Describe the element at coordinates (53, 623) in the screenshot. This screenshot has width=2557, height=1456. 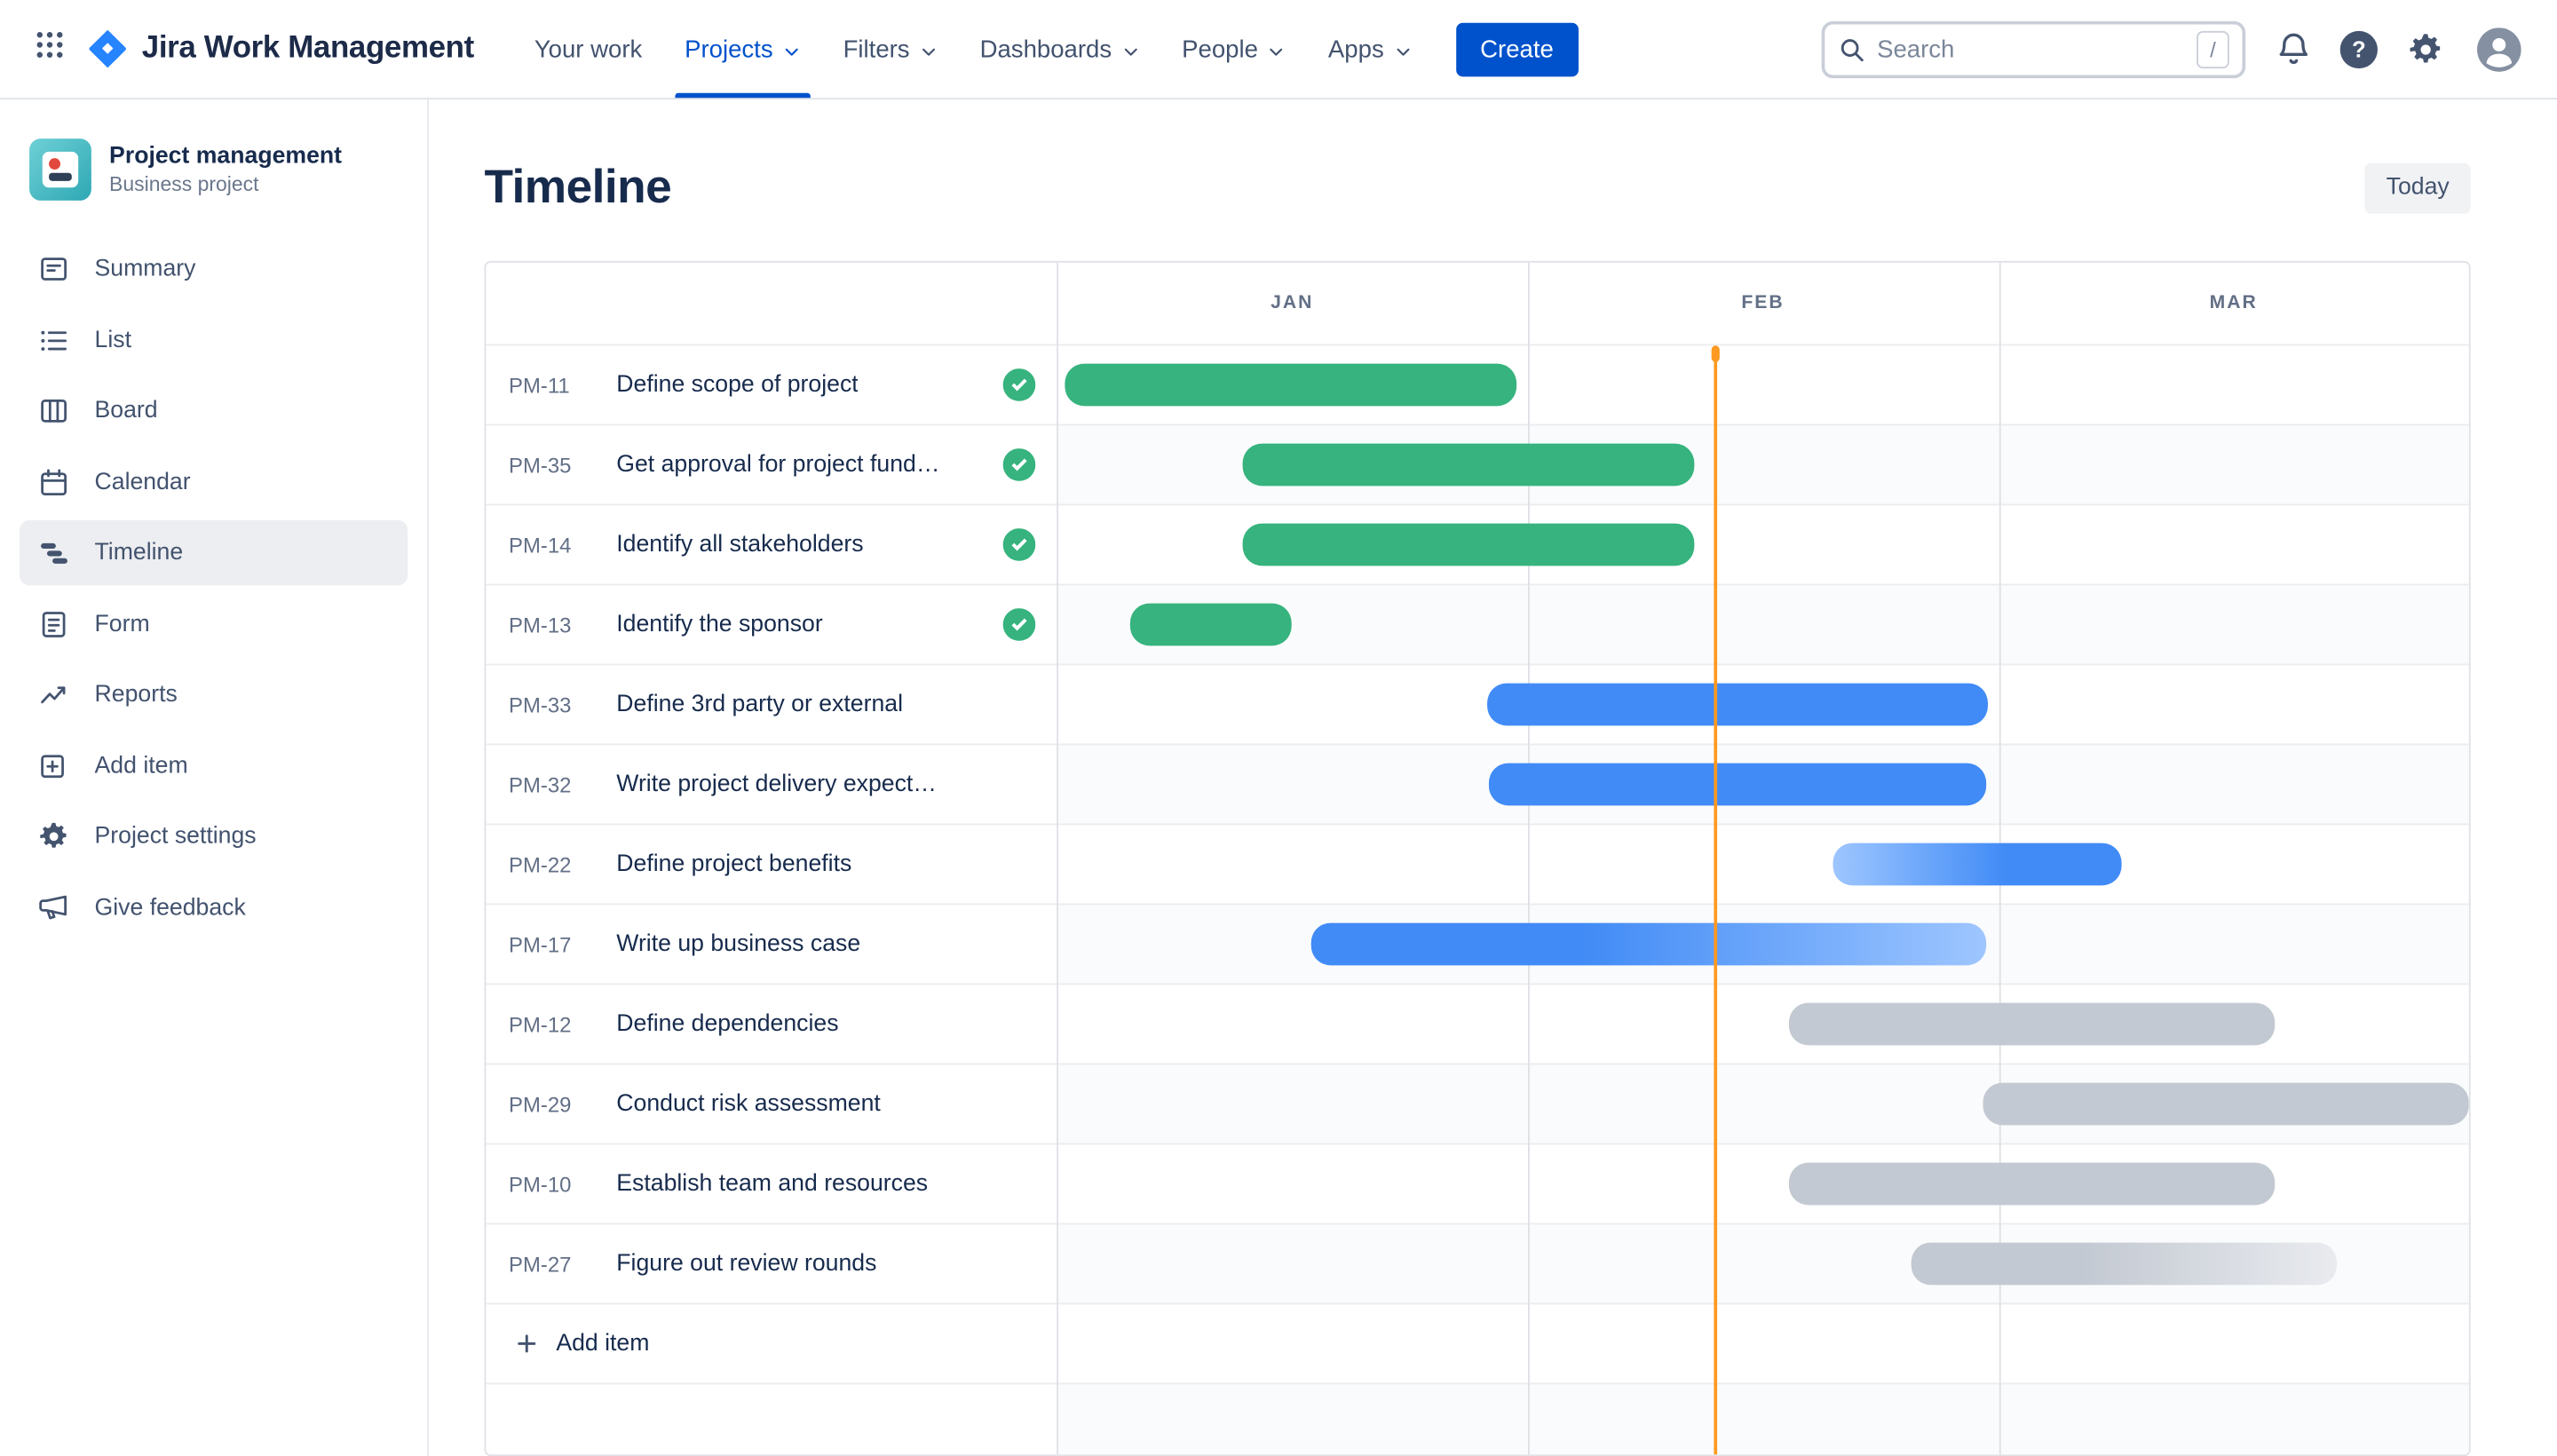
I see `form-icon` at that location.